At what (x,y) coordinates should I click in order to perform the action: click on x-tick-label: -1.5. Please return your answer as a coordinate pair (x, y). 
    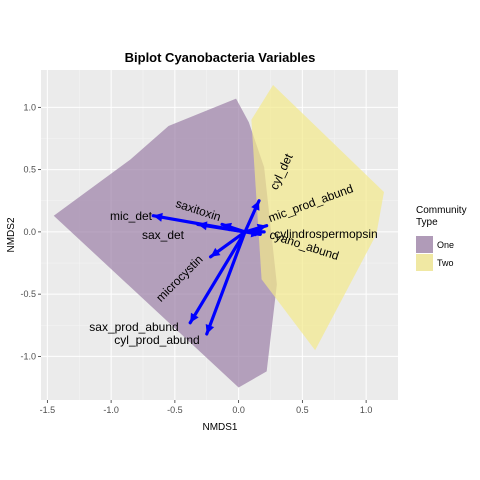
    Looking at the image, I should click on (48, 410).